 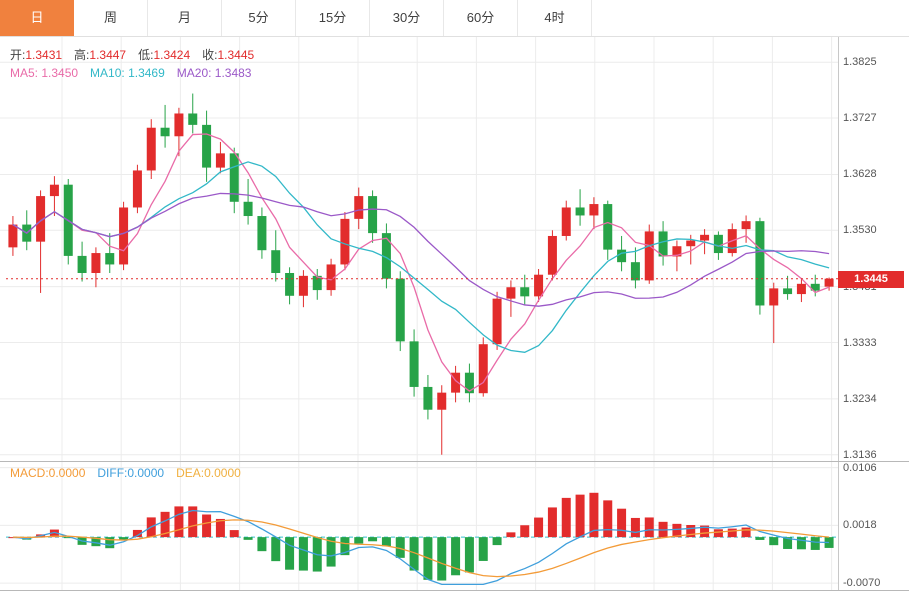 What do you see at coordinates (860, 398) in the screenshot?
I see `price-axis-tick: 1.3234` at bounding box center [860, 398].